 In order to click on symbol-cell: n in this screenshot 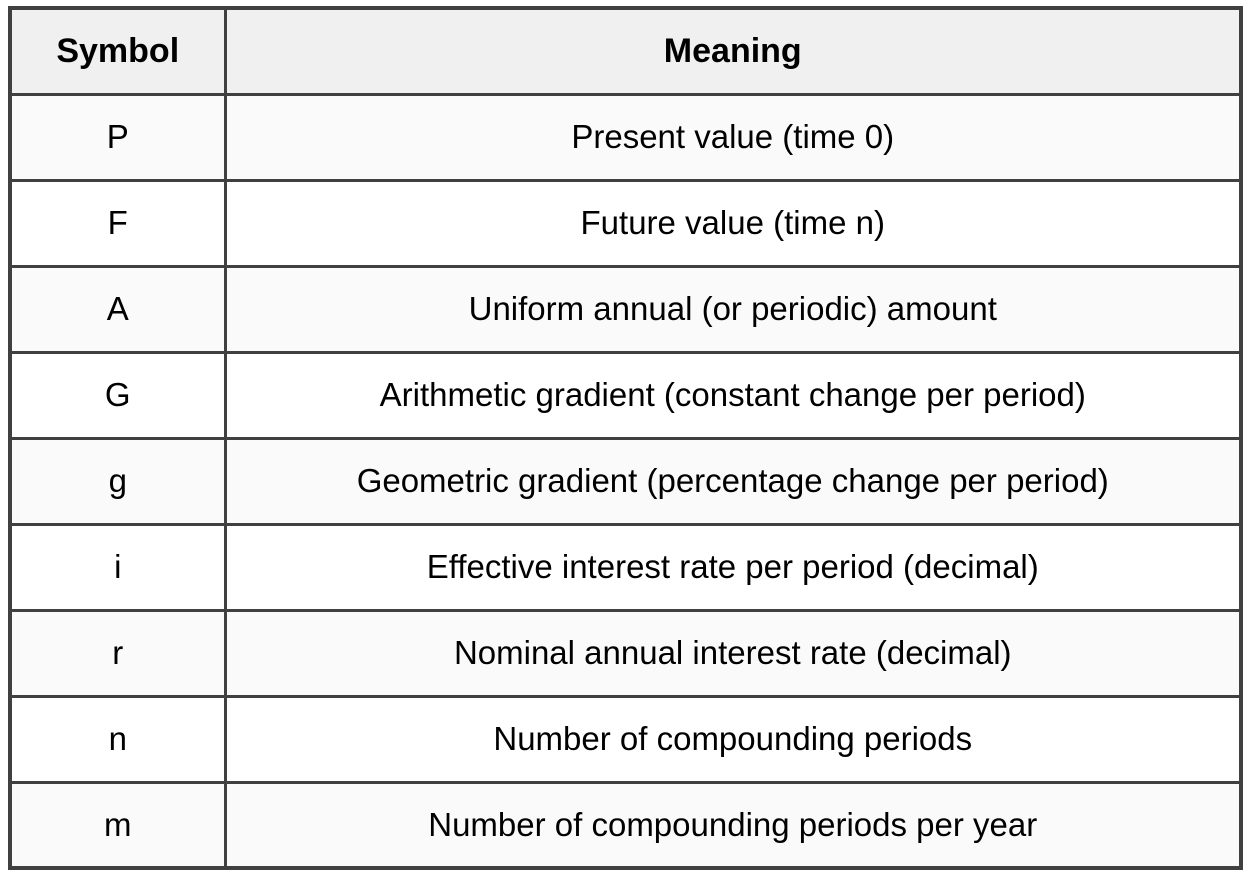, I will do `click(117, 739)`.